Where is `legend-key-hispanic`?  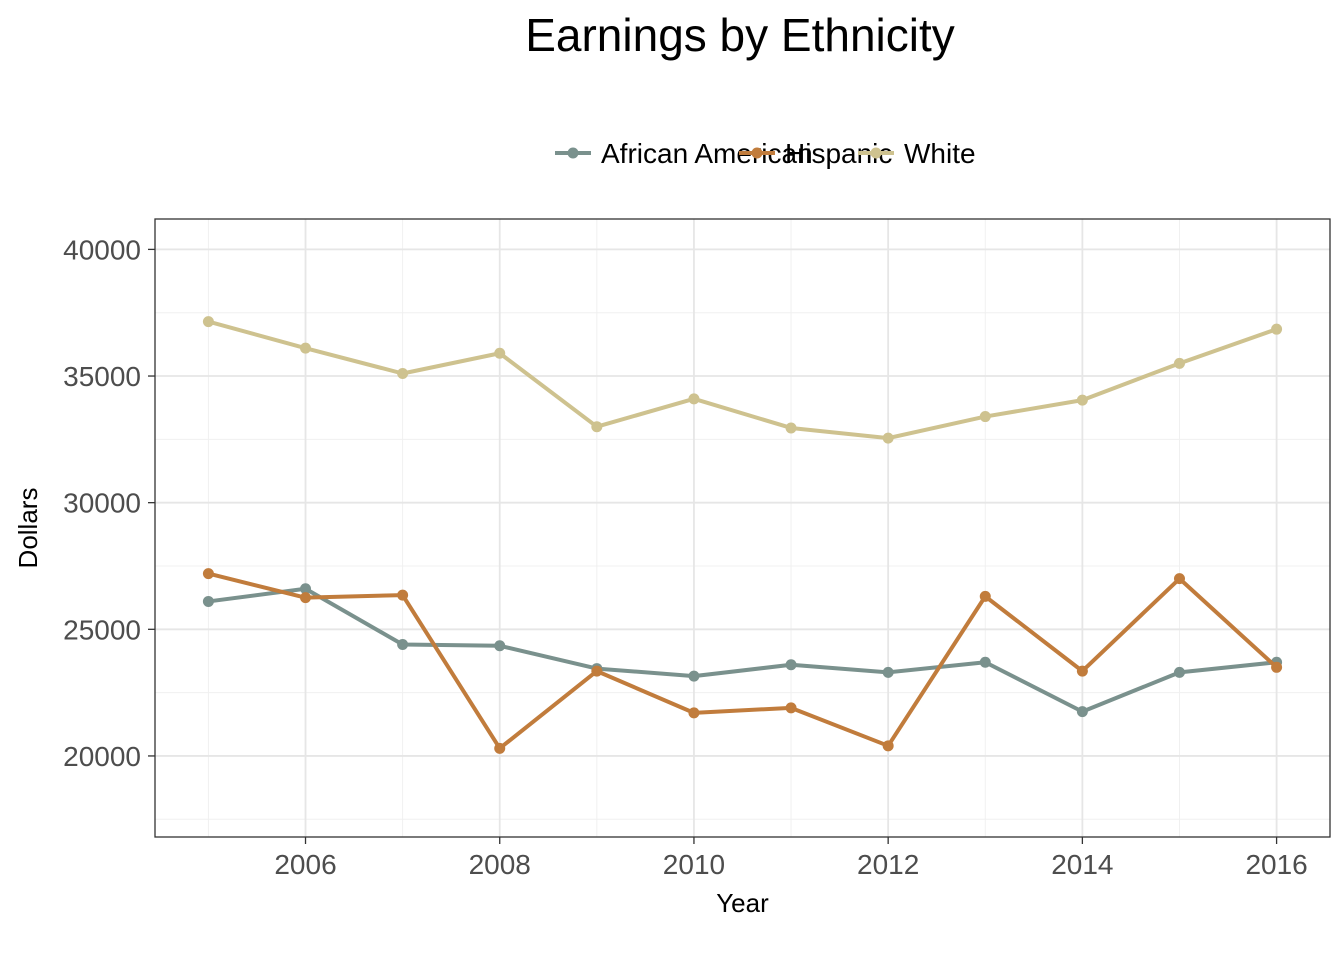 legend-key-hispanic is located at coordinates (757, 153).